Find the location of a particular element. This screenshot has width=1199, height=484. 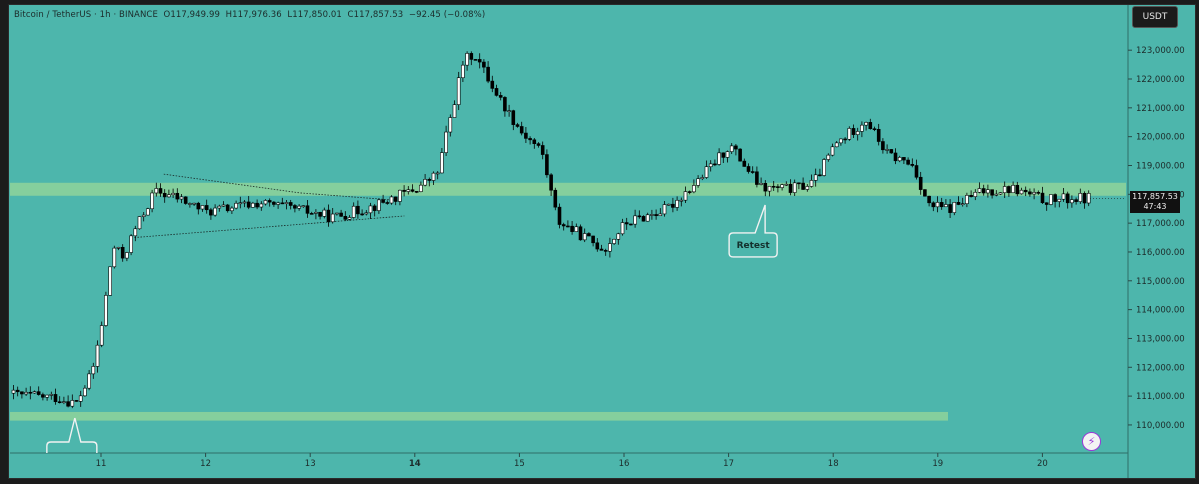

time-tick-label: 12 is located at coordinates (205, 464).